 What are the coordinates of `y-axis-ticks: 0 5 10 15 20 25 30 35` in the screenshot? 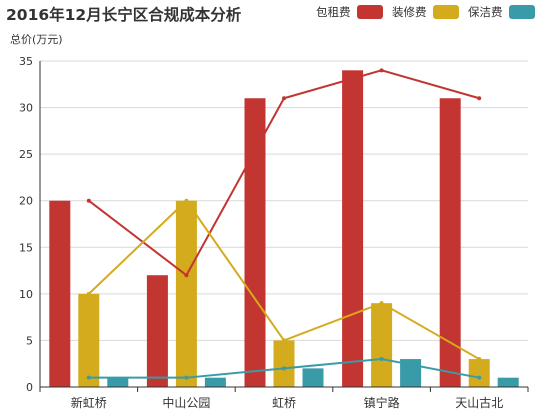 It's located at (30, 224).